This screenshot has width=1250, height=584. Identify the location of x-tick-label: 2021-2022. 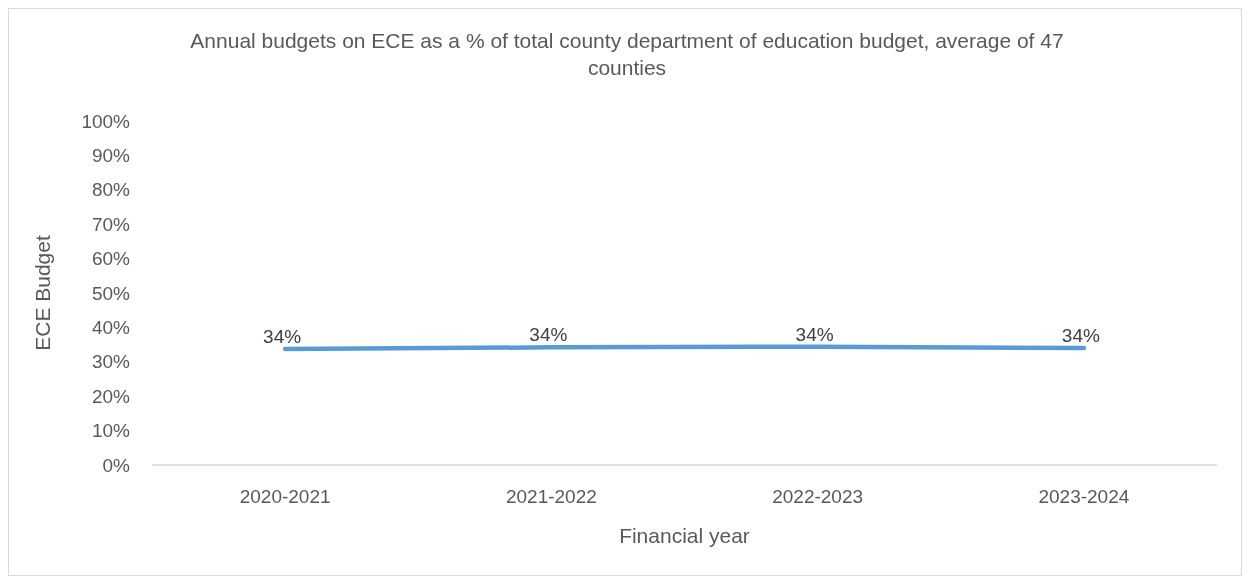
(551, 496).